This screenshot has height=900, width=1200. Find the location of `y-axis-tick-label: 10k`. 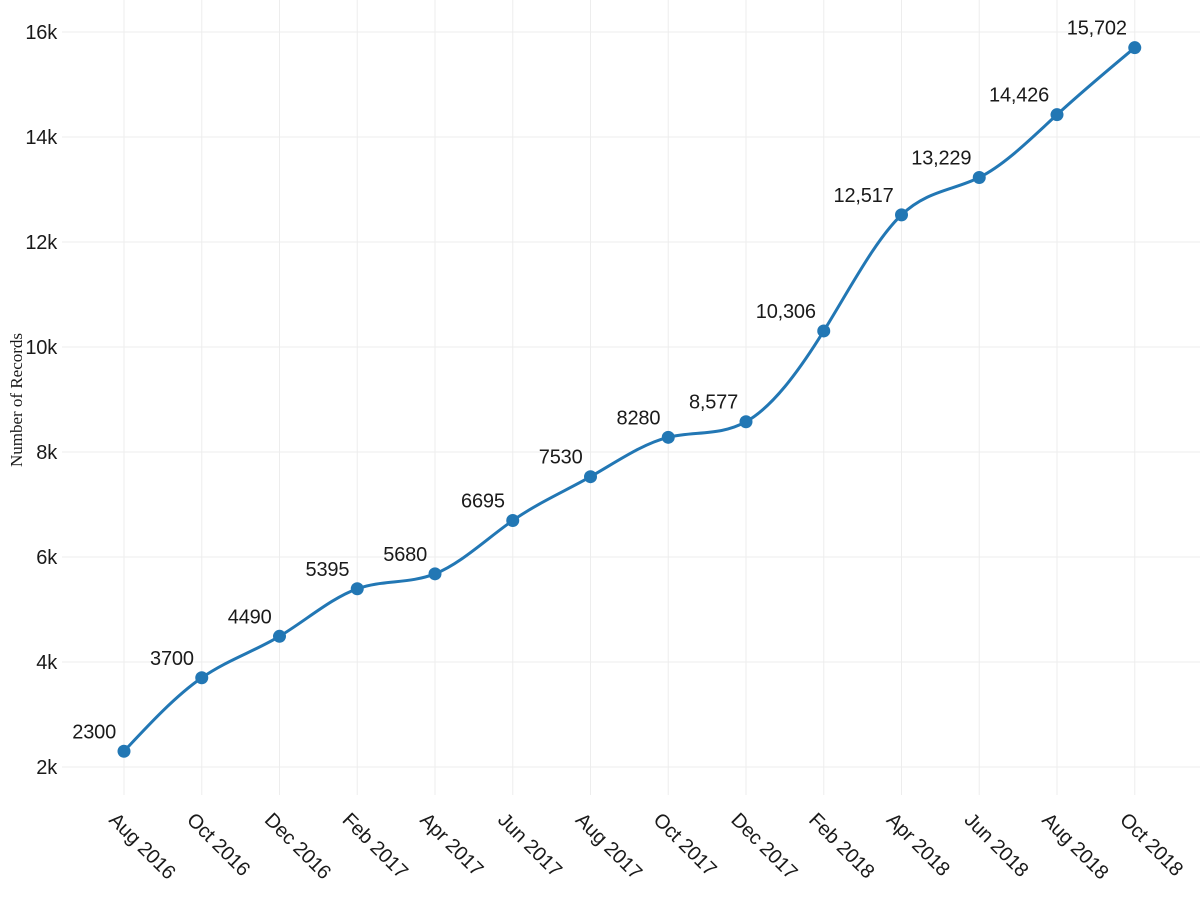

y-axis-tick-label: 10k is located at coordinates (41, 348).